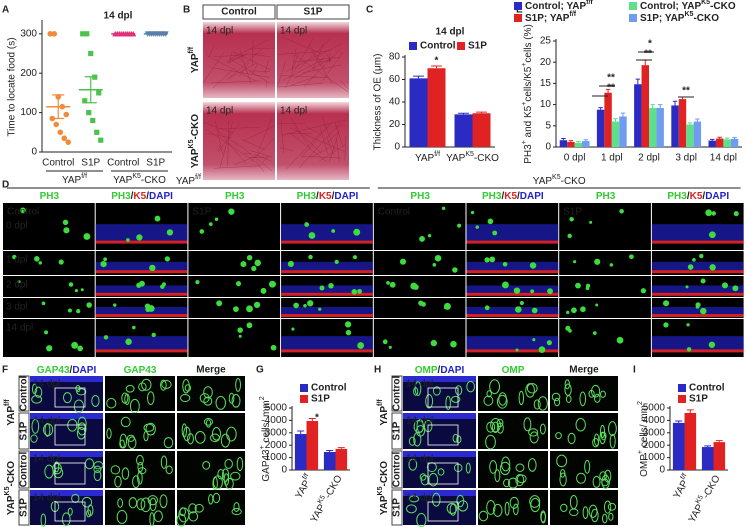  I want to click on x-tick-label: YAPK5-CKO, so click(326, 498).